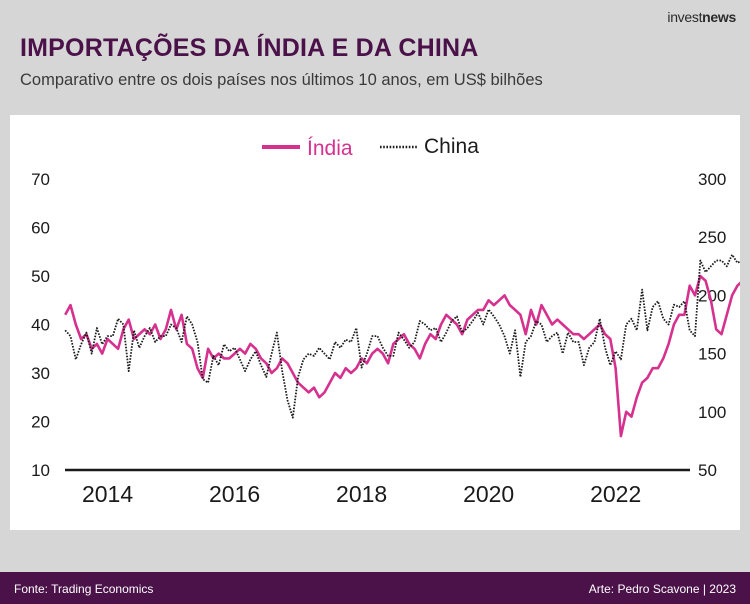 This screenshot has width=750, height=604. What do you see at coordinates (107, 494) in the screenshot?
I see `x-tick-label: 2014` at bounding box center [107, 494].